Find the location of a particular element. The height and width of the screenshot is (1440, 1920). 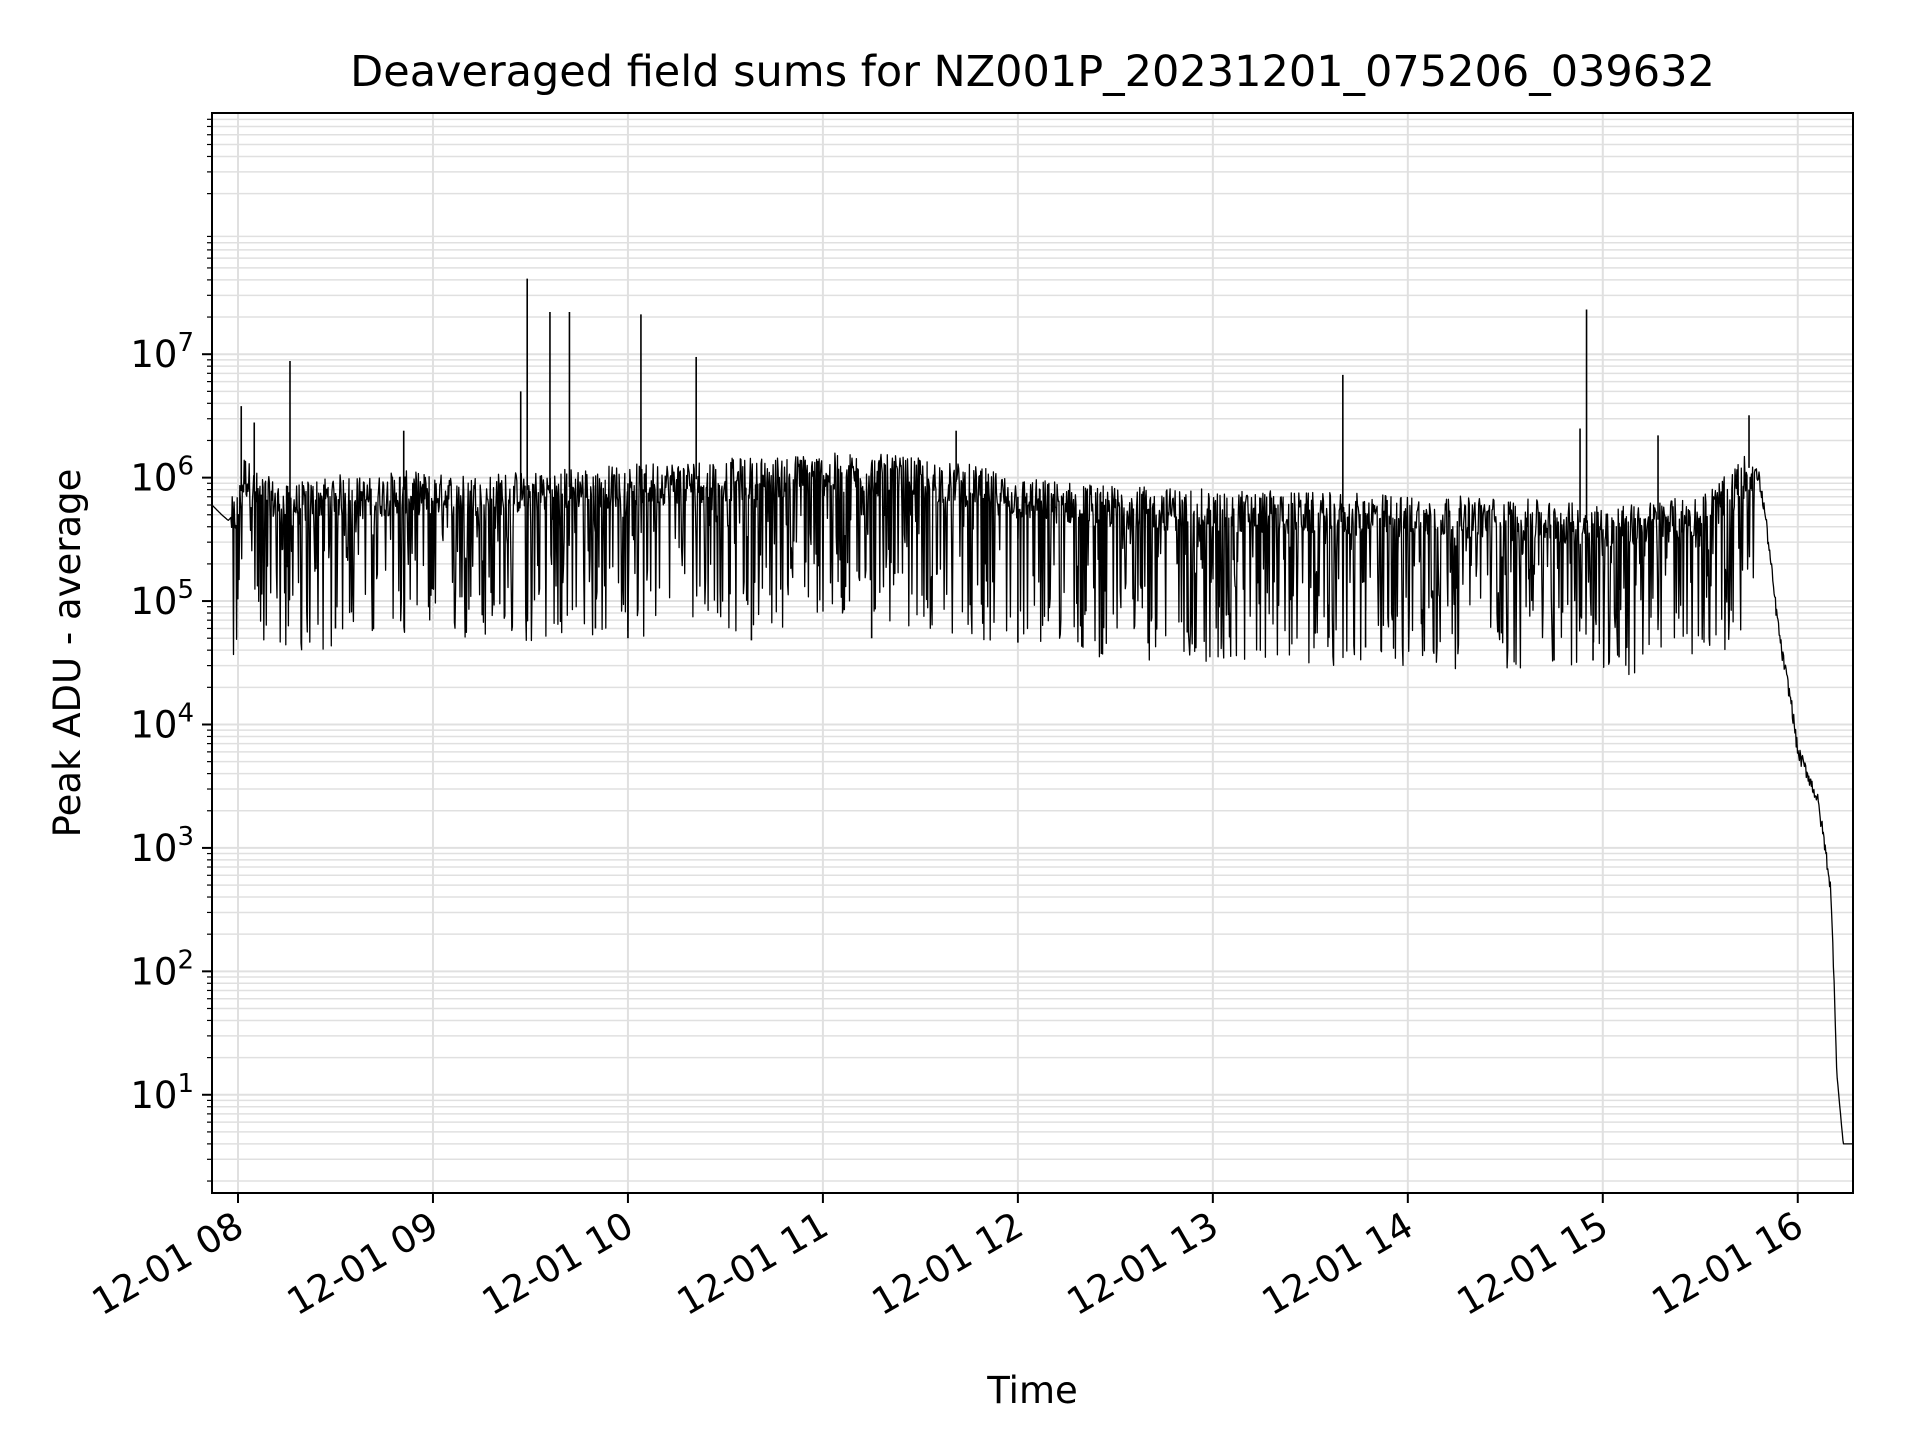

x-tick-label: 12-01 16 is located at coordinates (1728, 1264).